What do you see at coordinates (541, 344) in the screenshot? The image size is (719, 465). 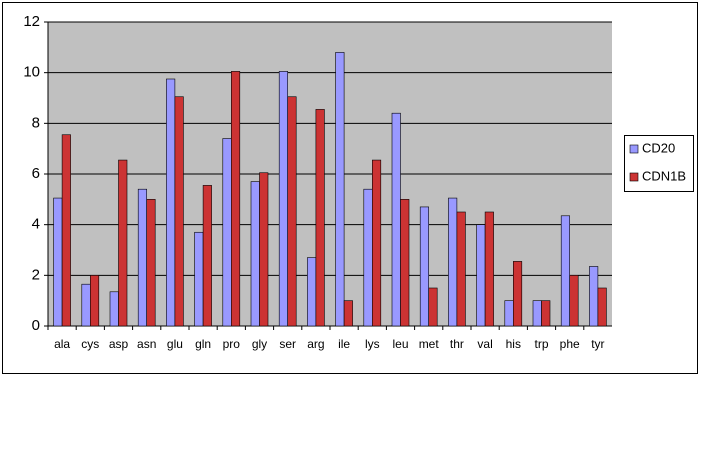 I see `x-tick-label: trp` at bounding box center [541, 344].